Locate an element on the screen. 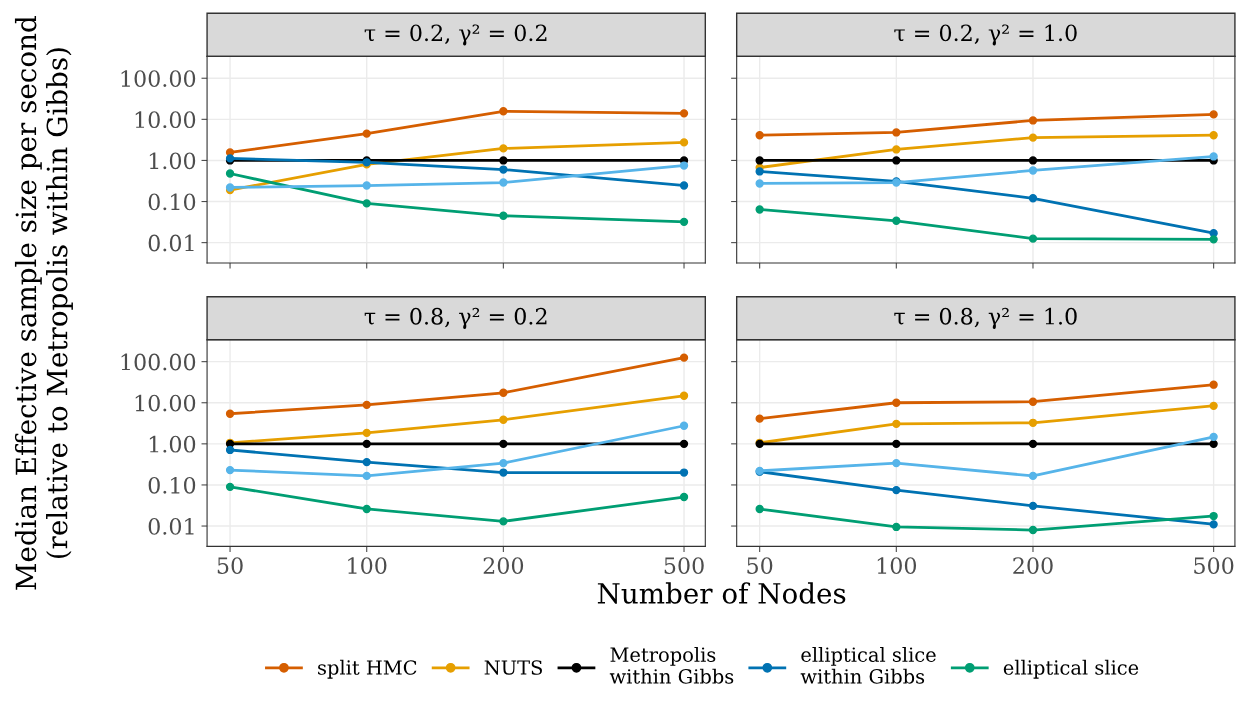 Image resolution: width=1255 pixels, height=705 pixels. chart-title: τ = 0.2, γ² = 1.0 is located at coordinates (985, 35).